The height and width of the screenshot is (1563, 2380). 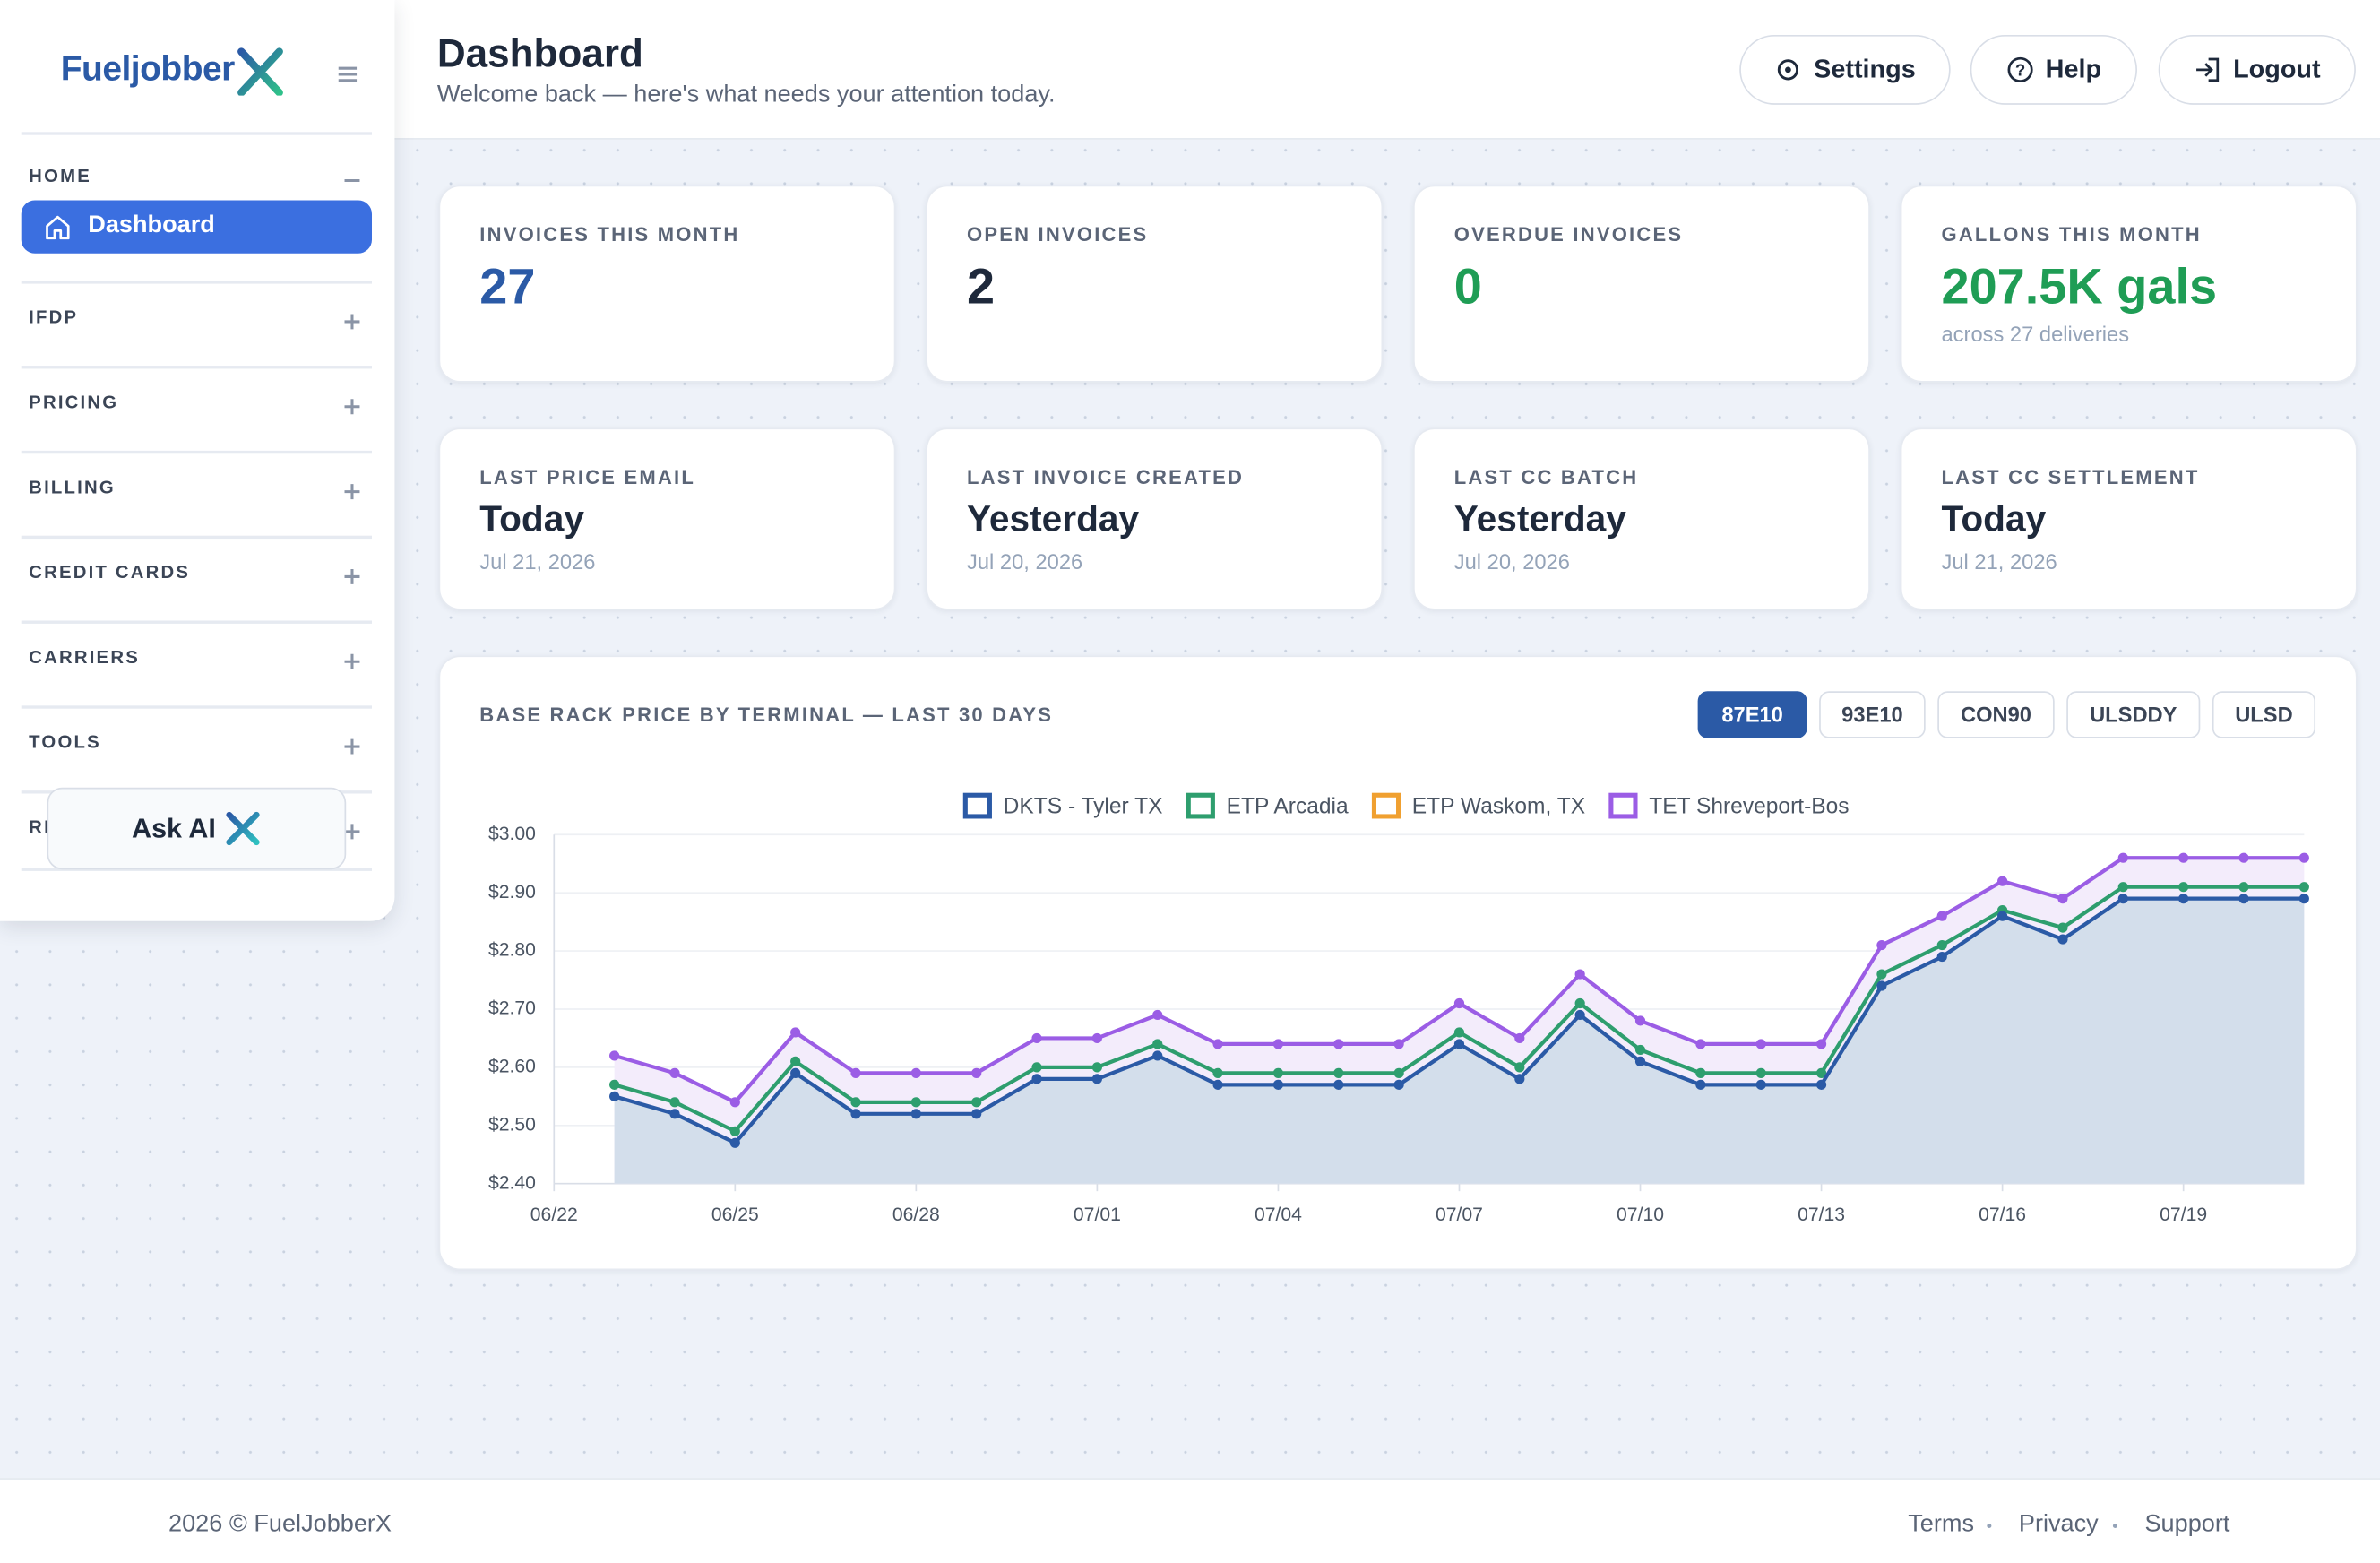 I want to click on product-tab-label: ULSD, so click(x=2263, y=716).